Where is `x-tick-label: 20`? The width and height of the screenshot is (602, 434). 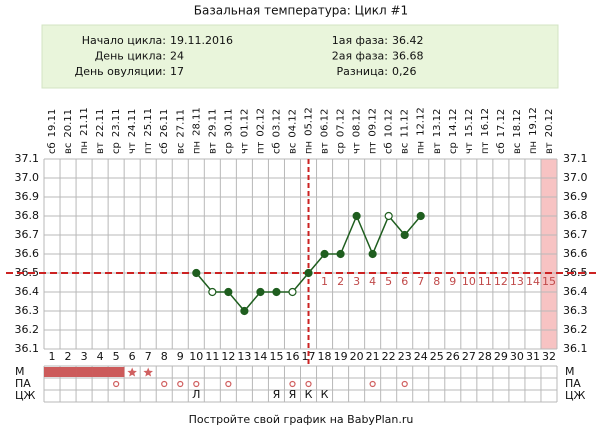 x-tick-label: 20 is located at coordinates (357, 356).